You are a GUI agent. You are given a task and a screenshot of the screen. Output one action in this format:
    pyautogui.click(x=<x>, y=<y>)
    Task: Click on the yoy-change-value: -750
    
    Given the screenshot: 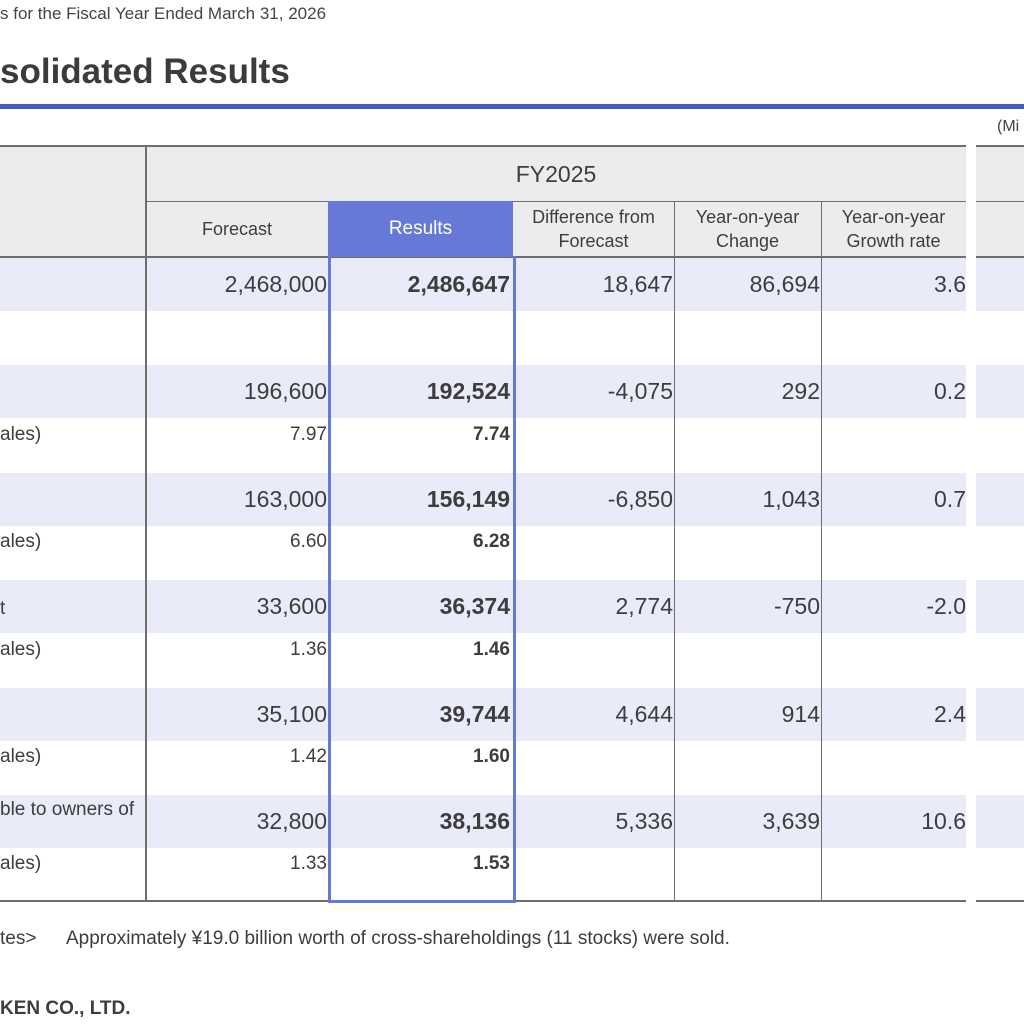 What is the action you would take?
    pyautogui.click(x=796, y=606)
    